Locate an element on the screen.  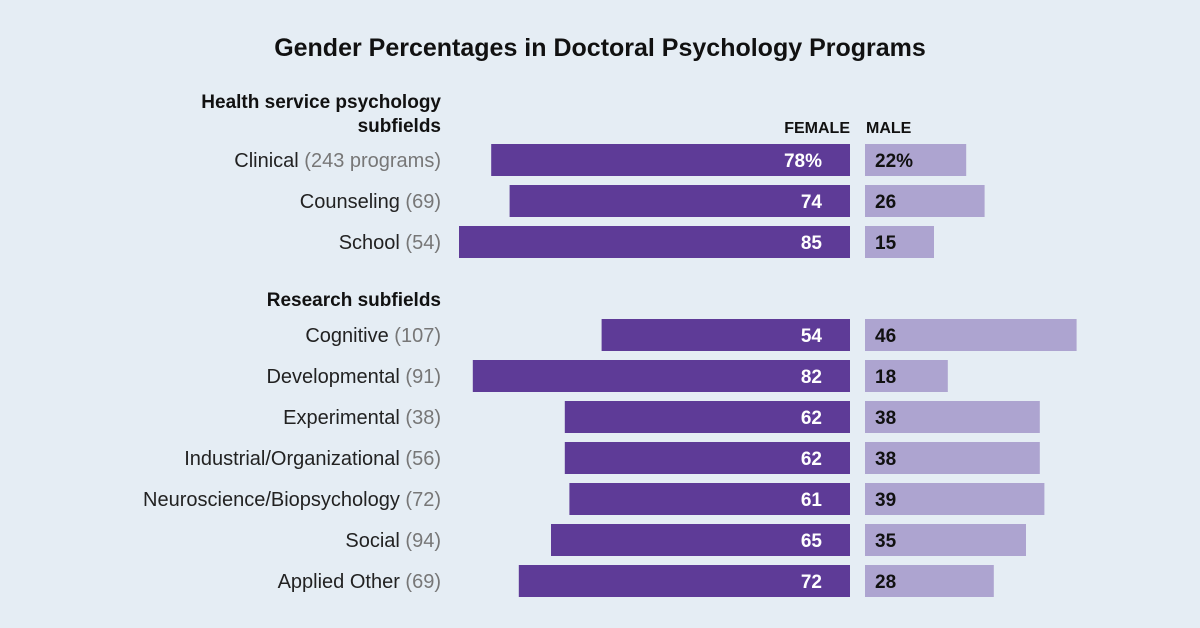
row-label-industrial-organizational: Industrial/Organizational (56) is located at coordinates (312, 459).